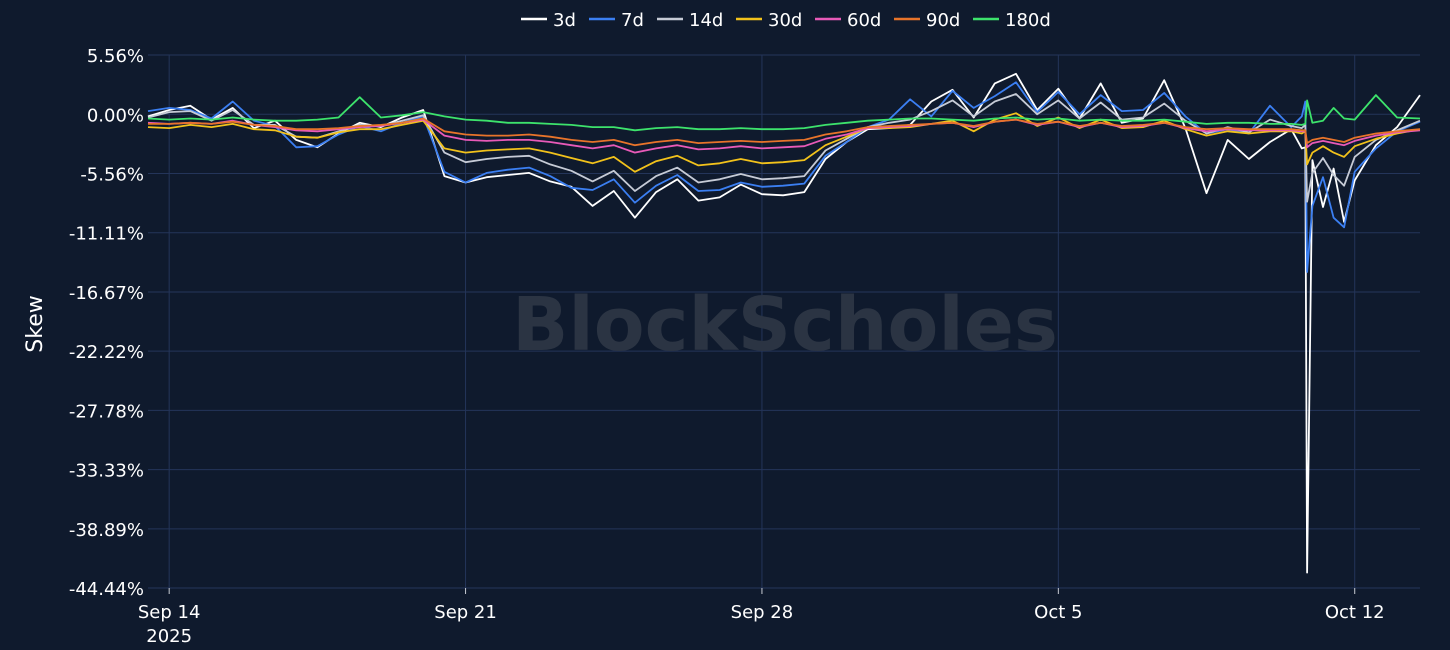  Describe the element at coordinates (106, 589) in the screenshot. I see `y-tick-label: -44.44%` at that location.